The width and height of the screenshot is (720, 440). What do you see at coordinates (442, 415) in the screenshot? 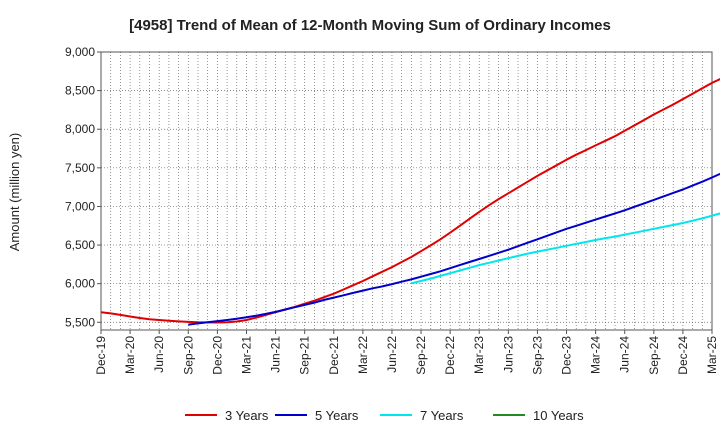
I see `legend-label: 7 Years` at bounding box center [442, 415].